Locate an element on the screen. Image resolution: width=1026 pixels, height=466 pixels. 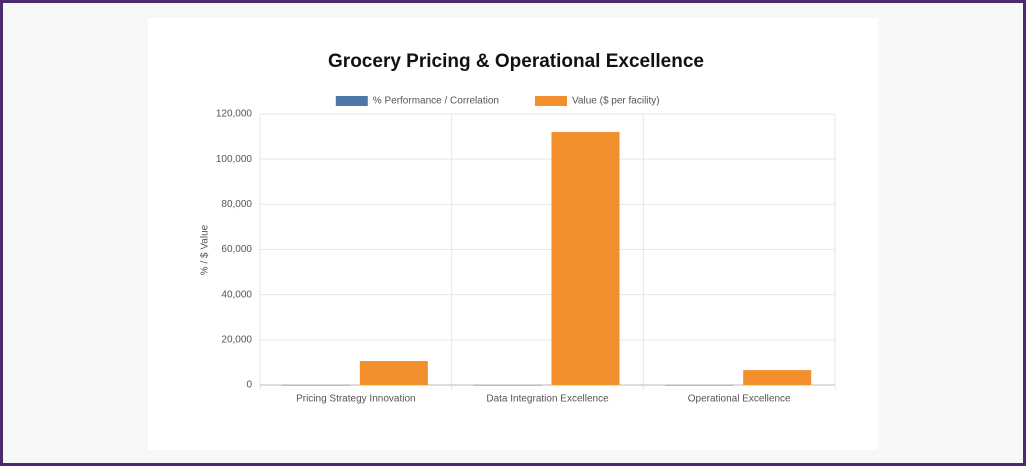
legend-label: % Performance / Correlation is located at coordinates (436, 101).